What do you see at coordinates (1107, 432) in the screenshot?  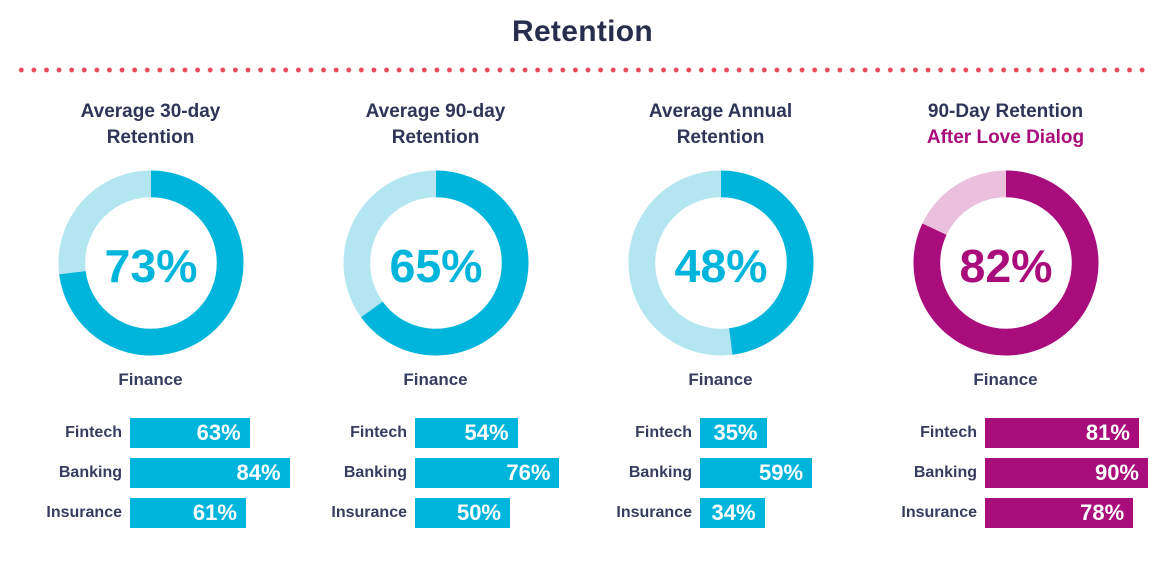 I see `bar-value-label: 81%` at bounding box center [1107, 432].